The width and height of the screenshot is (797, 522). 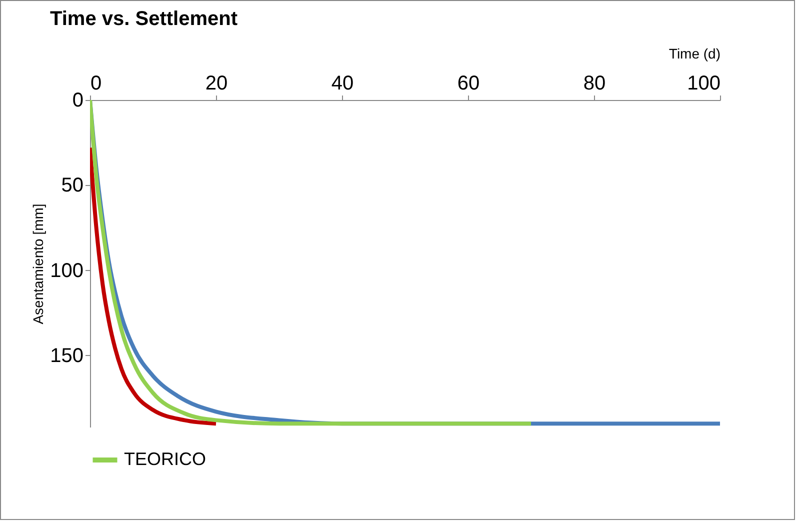 What do you see at coordinates (72, 185) in the screenshot?
I see `y-tick-label: 50` at bounding box center [72, 185].